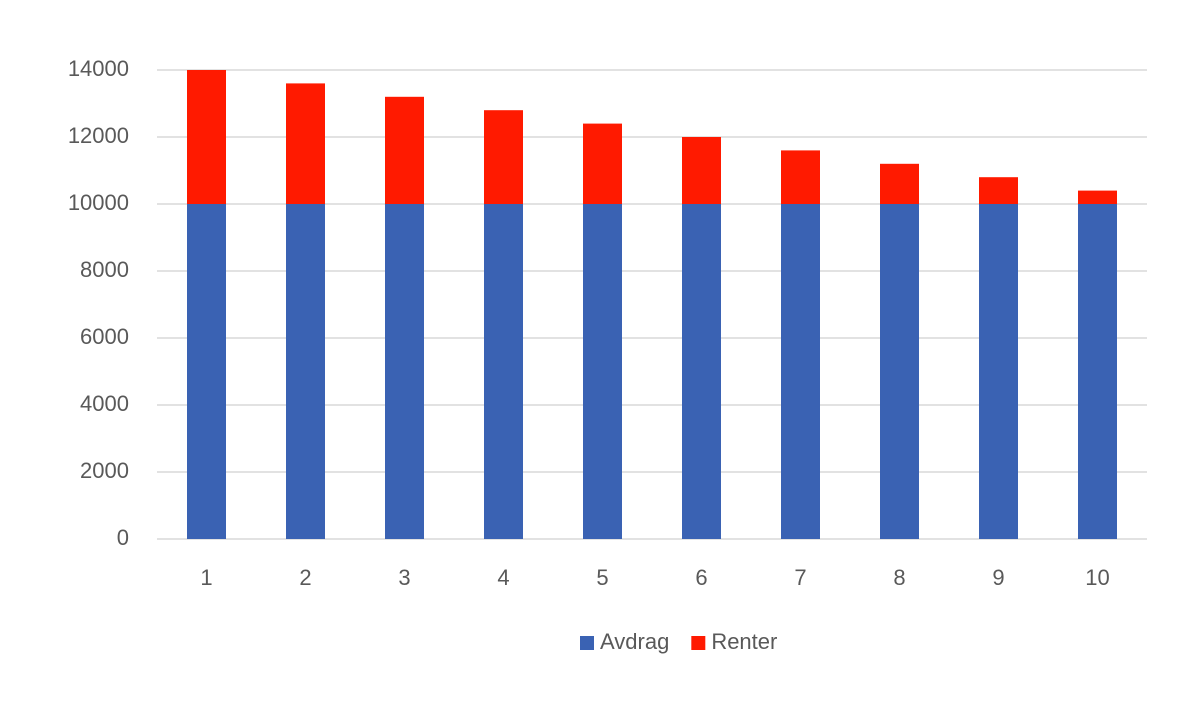 This screenshot has height=705, width=1200. I want to click on x-tick-label: 1, so click(206, 577).